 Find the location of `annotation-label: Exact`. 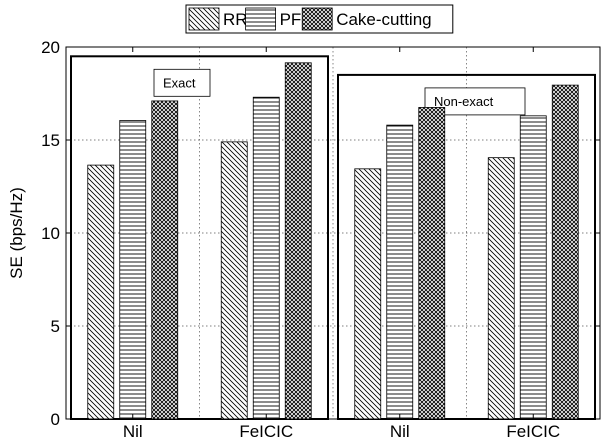

annotation-label: Exact is located at coordinates (179, 82).